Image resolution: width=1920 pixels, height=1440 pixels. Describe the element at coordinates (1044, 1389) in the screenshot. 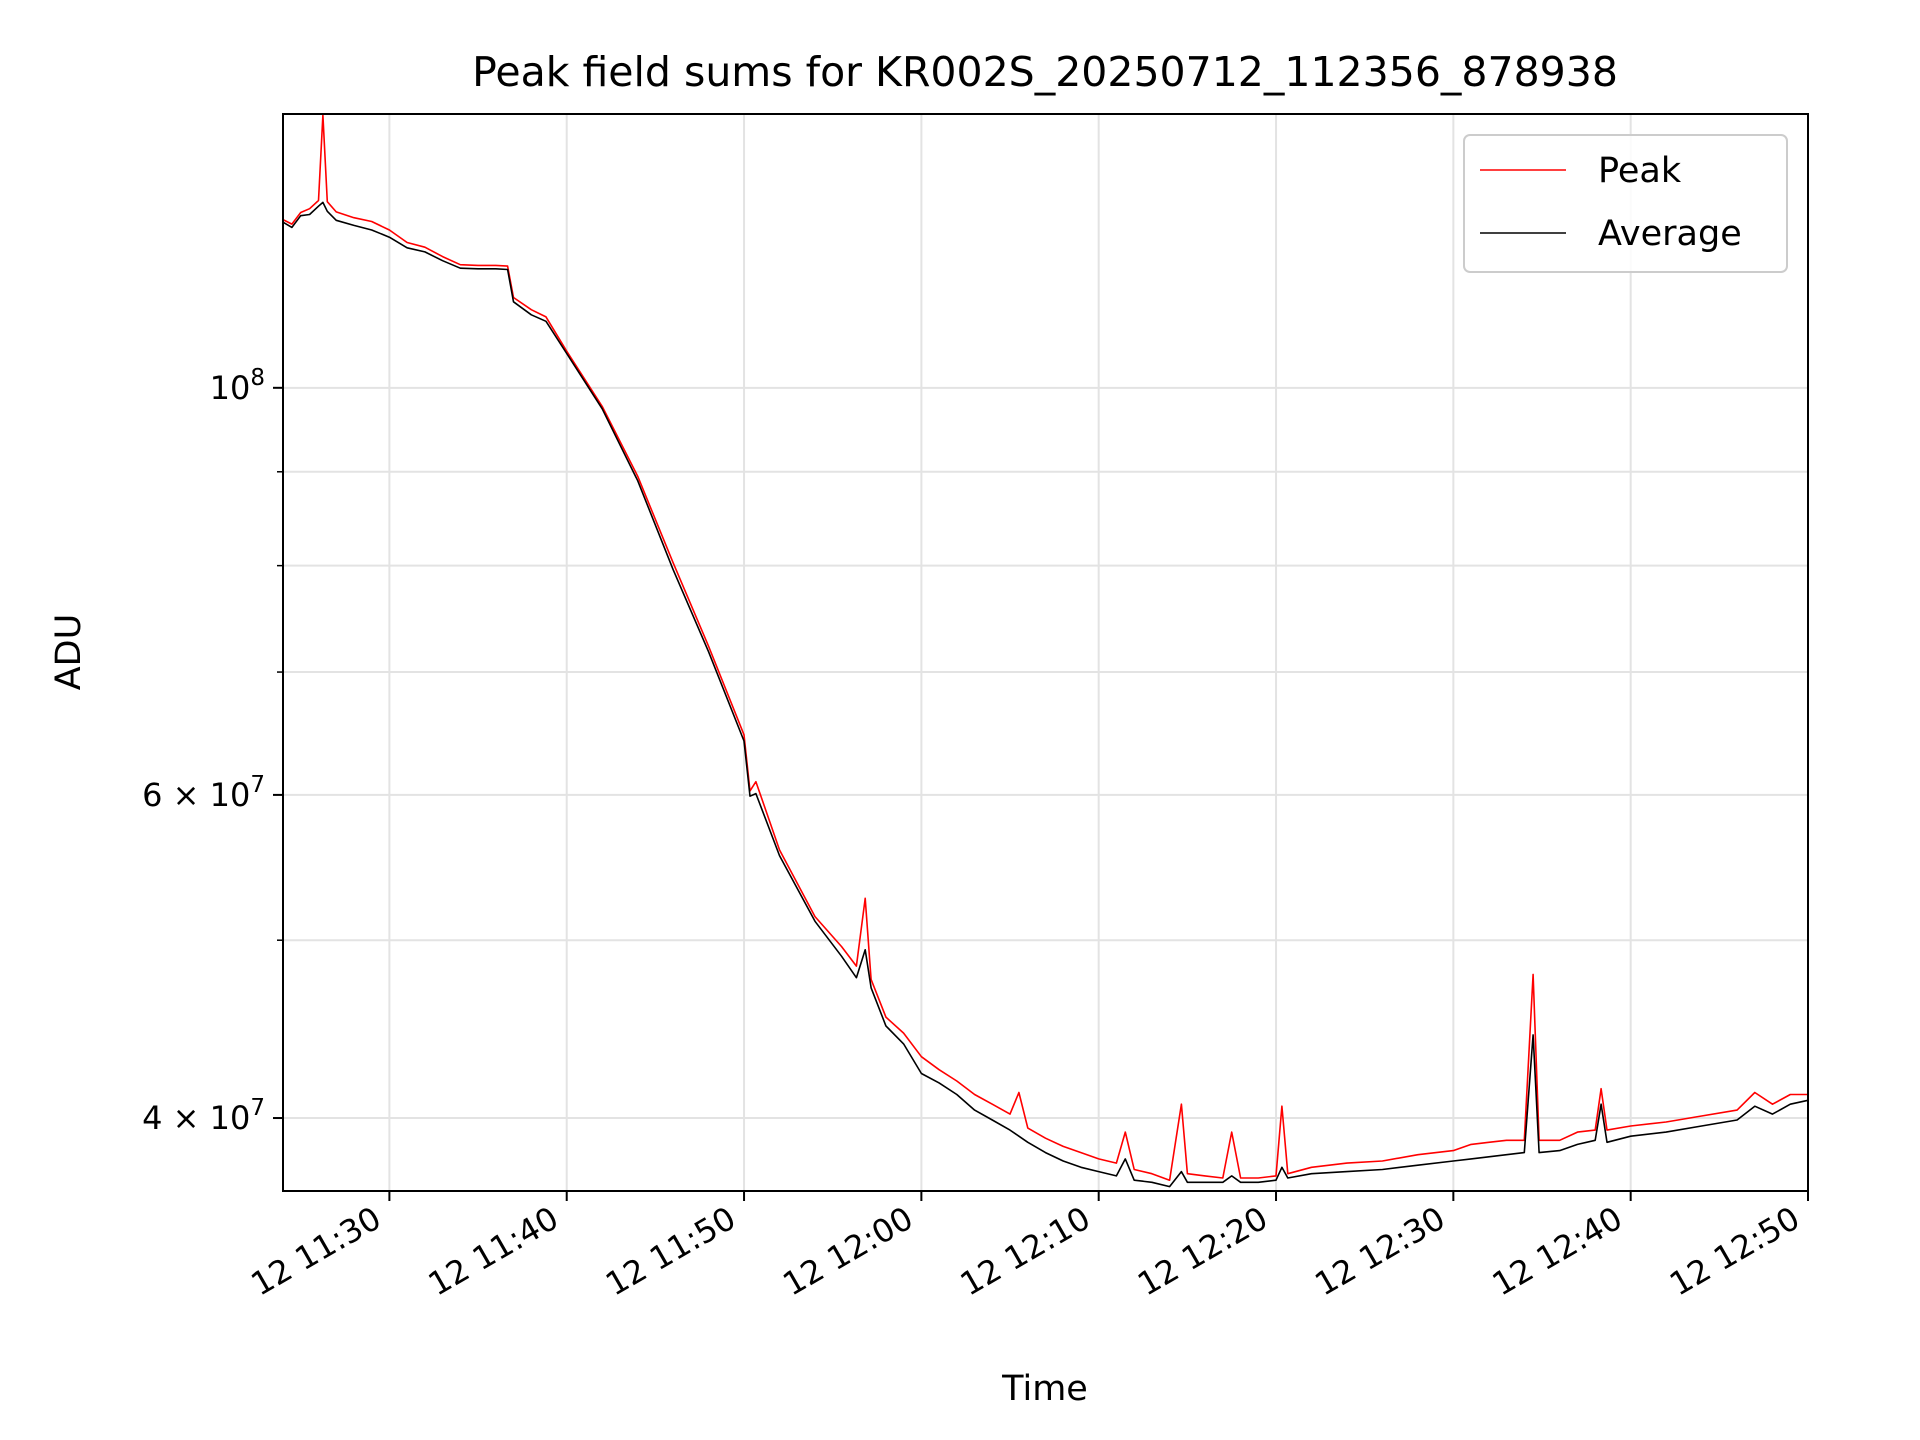

I see `x-axis-label: Time` at that location.